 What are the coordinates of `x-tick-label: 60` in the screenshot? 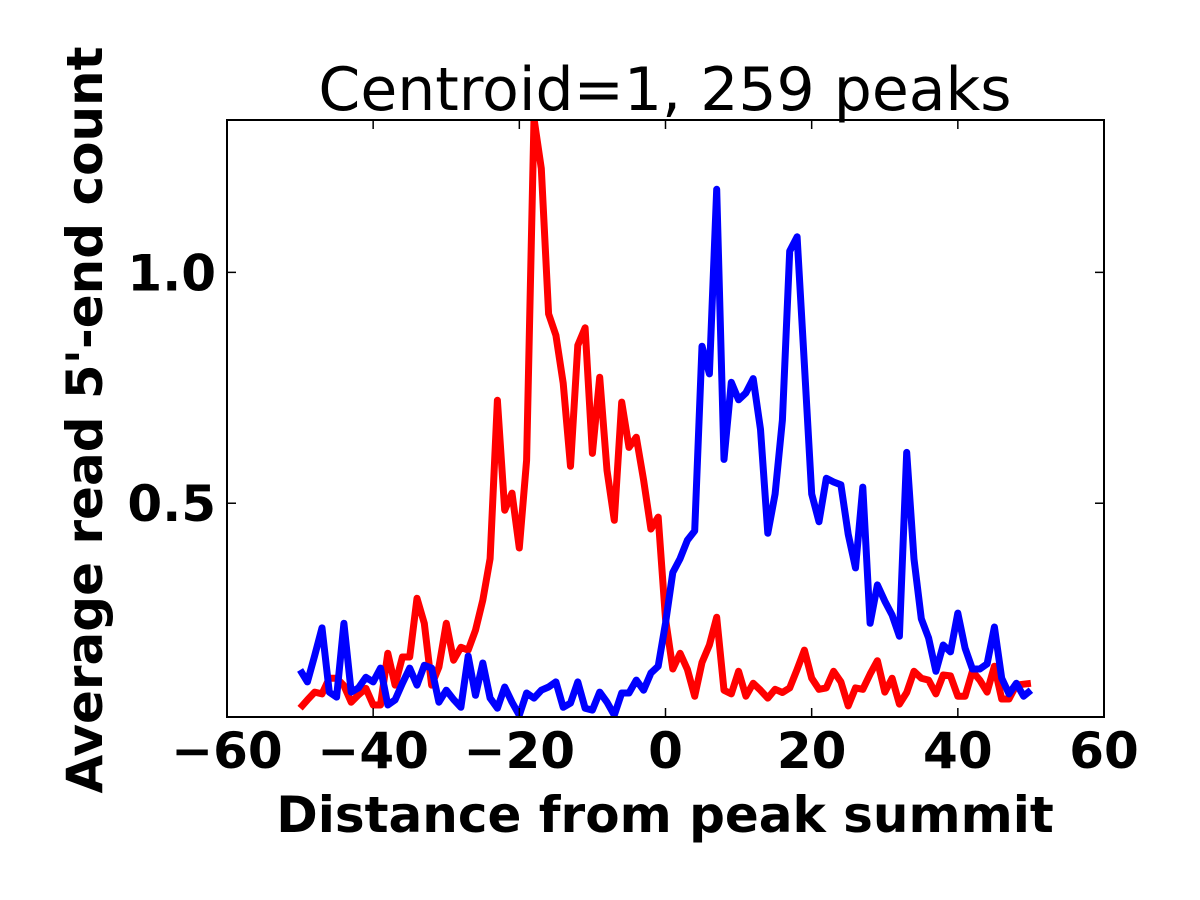 It's located at (1104, 751).